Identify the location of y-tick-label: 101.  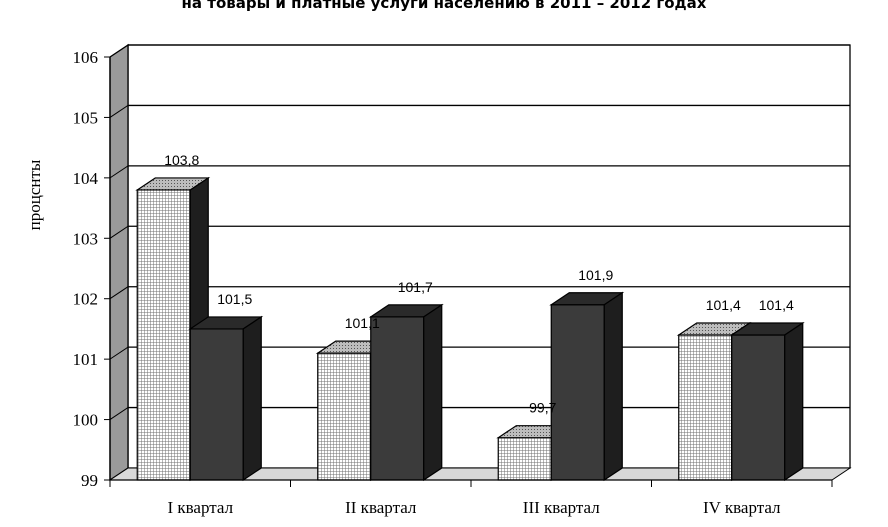
(86, 359).